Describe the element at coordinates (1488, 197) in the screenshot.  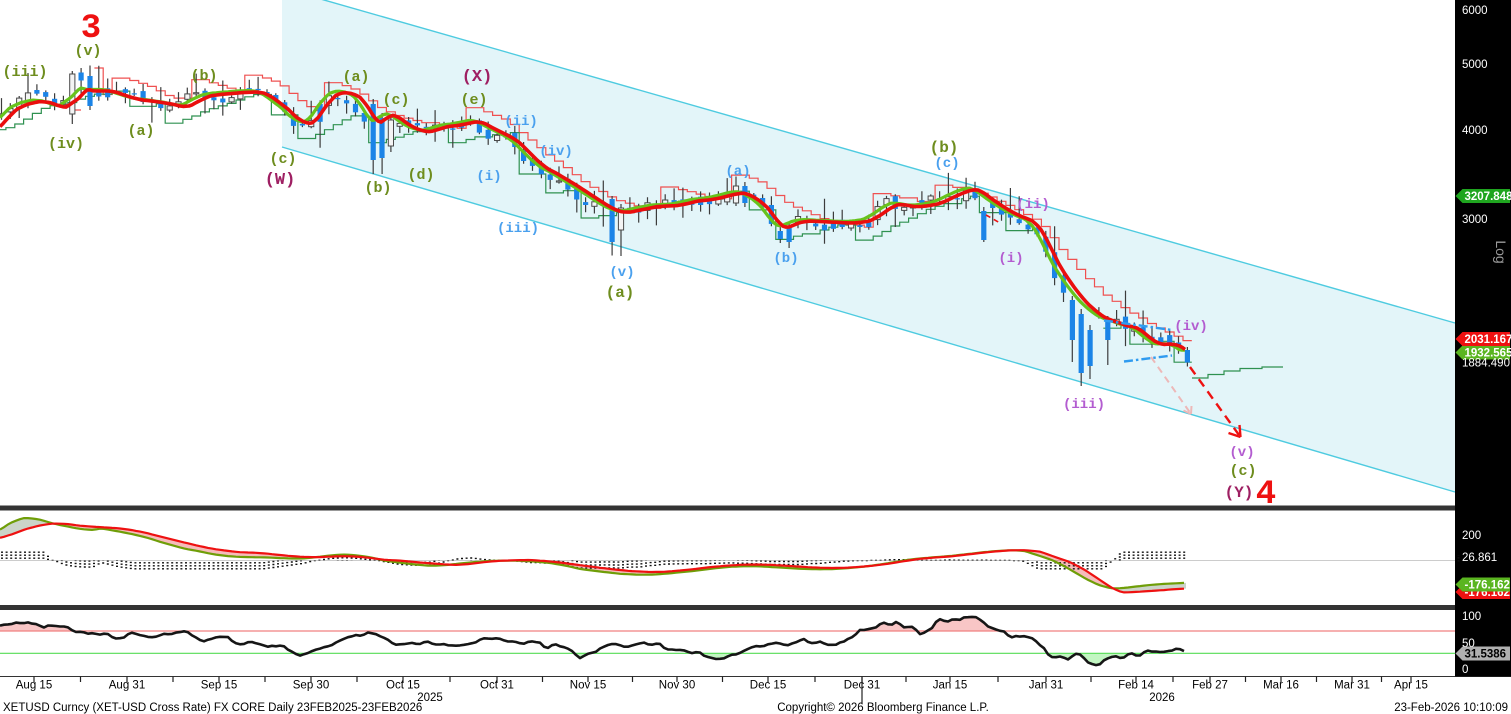
I see `svg-text: 3207.848` at that location.